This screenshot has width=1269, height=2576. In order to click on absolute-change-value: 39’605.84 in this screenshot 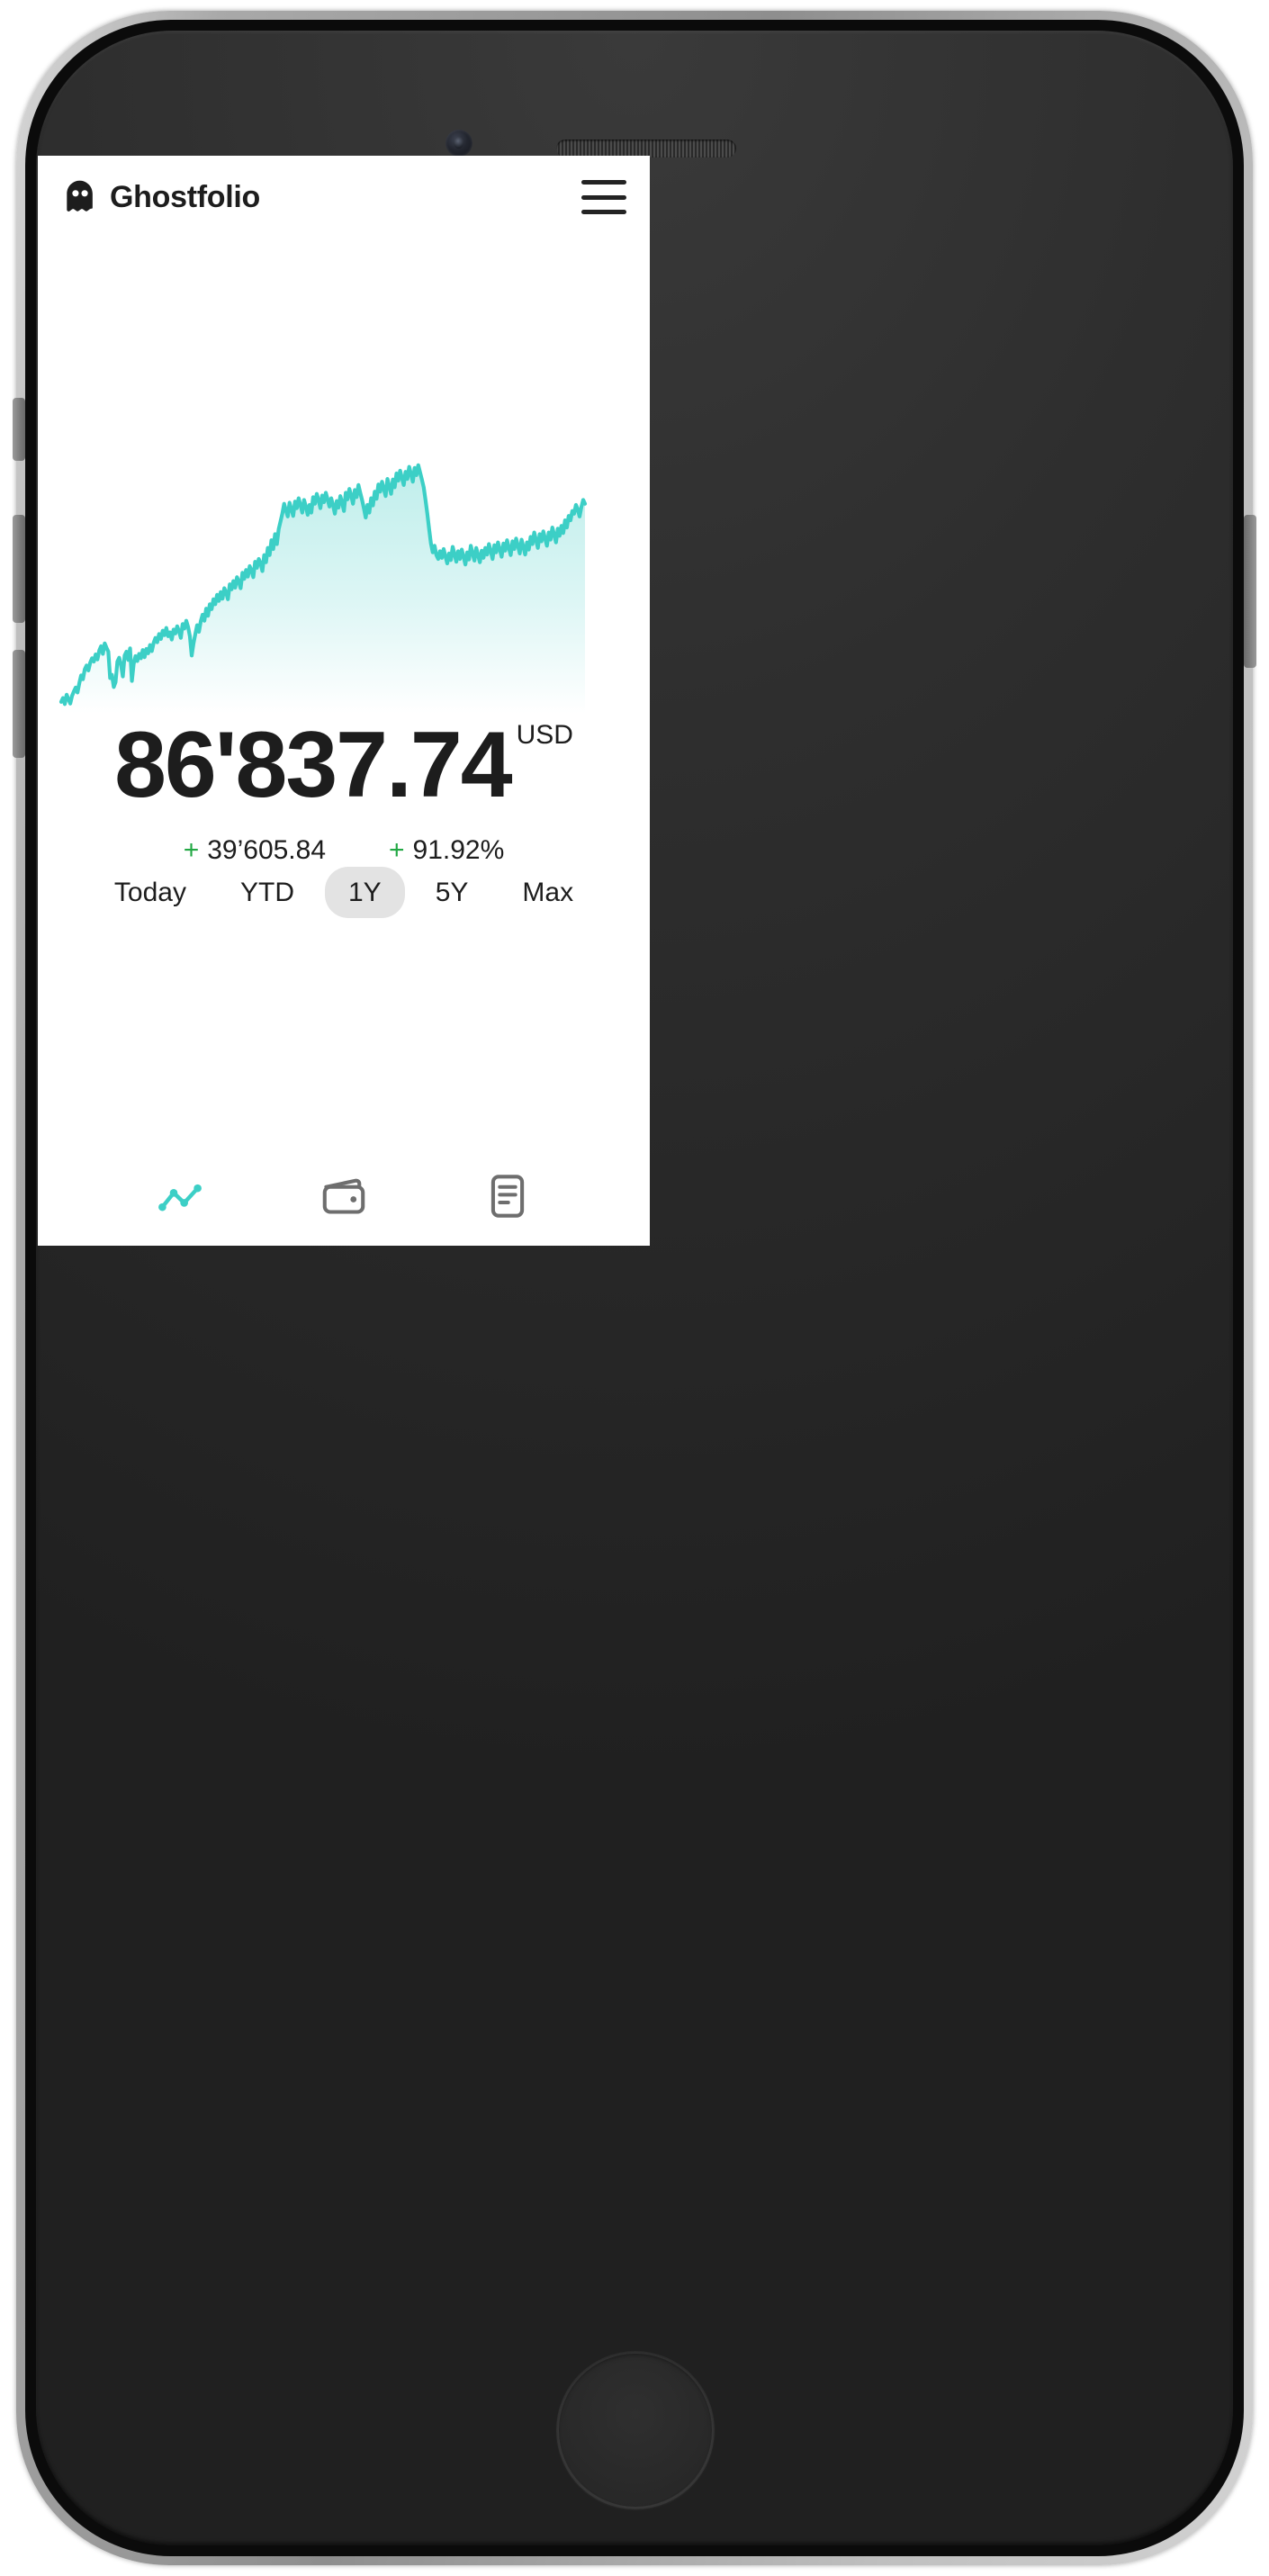, I will do `click(267, 850)`.